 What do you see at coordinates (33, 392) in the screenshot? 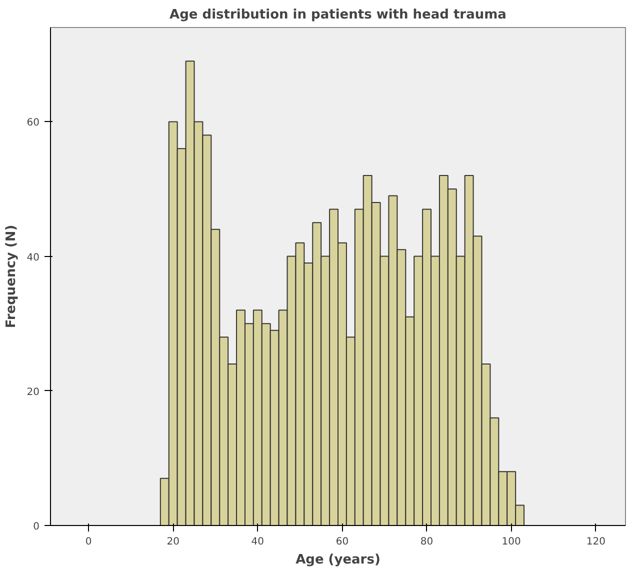
I see `y-tick-label: 20` at bounding box center [33, 392].